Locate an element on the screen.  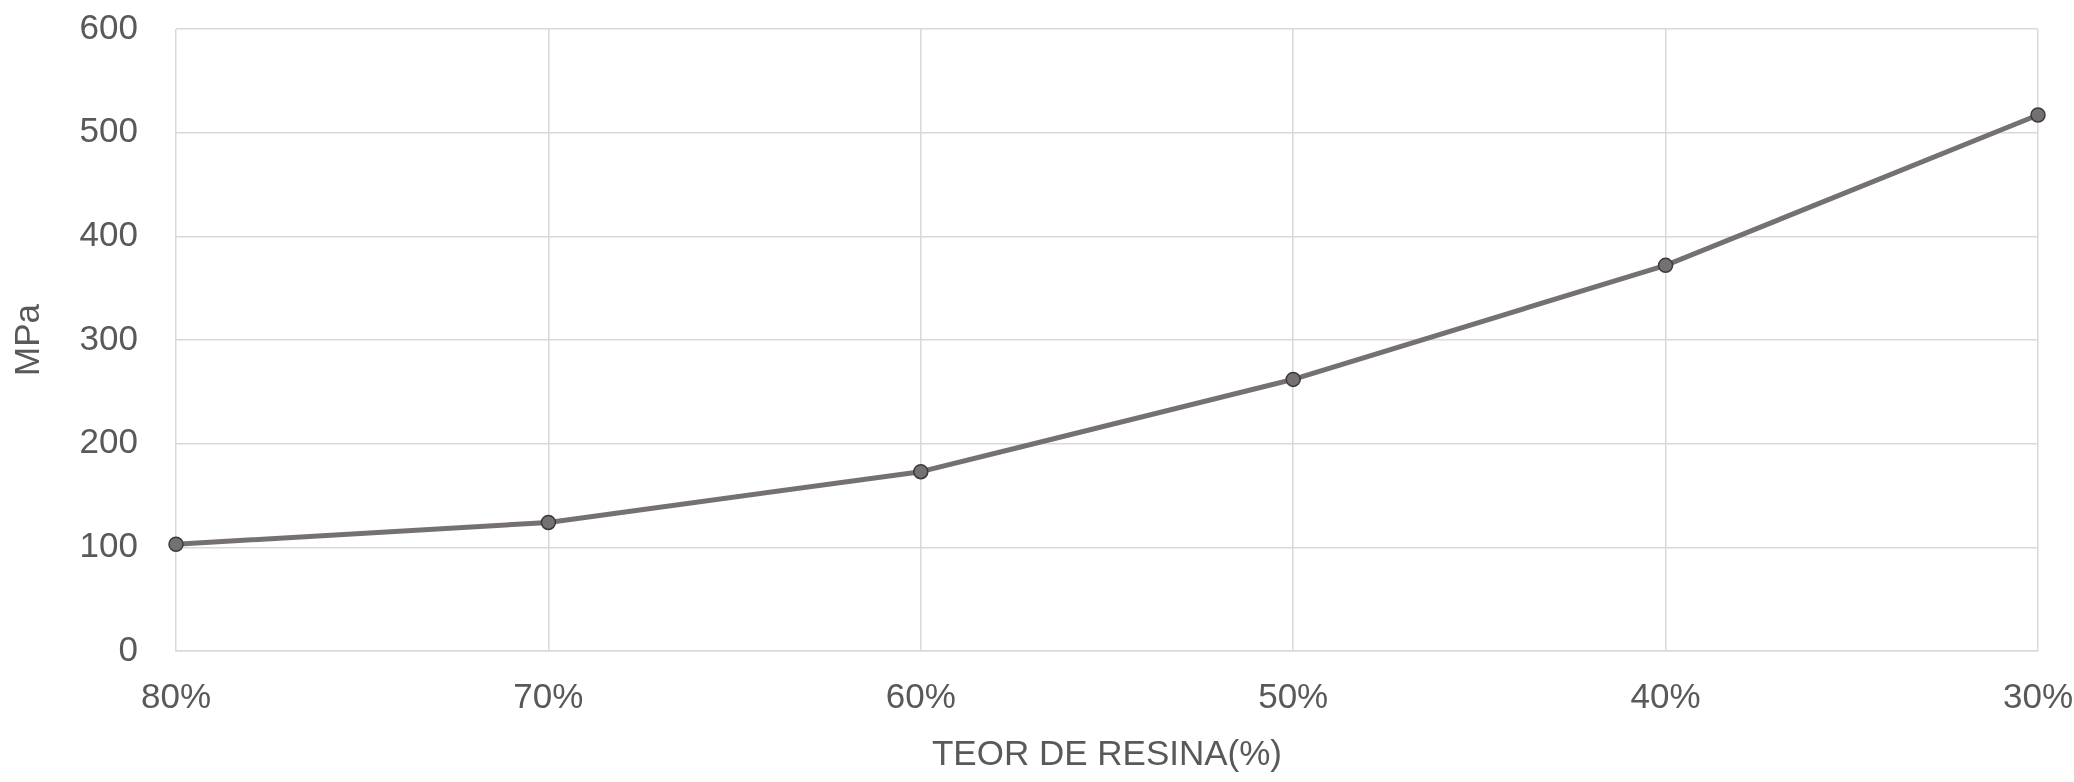
y-tick-label: 500 is located at coordinates (108, 130).